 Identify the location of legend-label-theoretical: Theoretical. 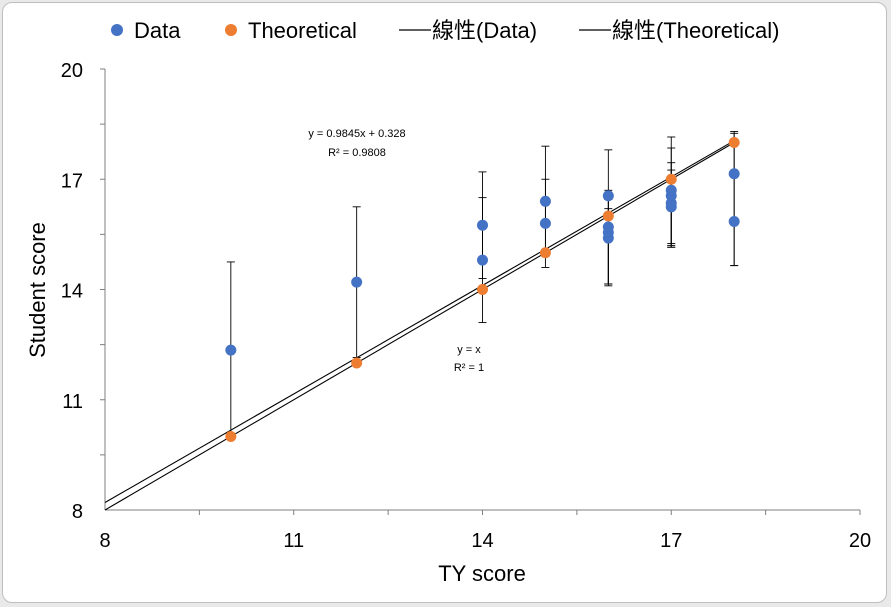
(302, 30).